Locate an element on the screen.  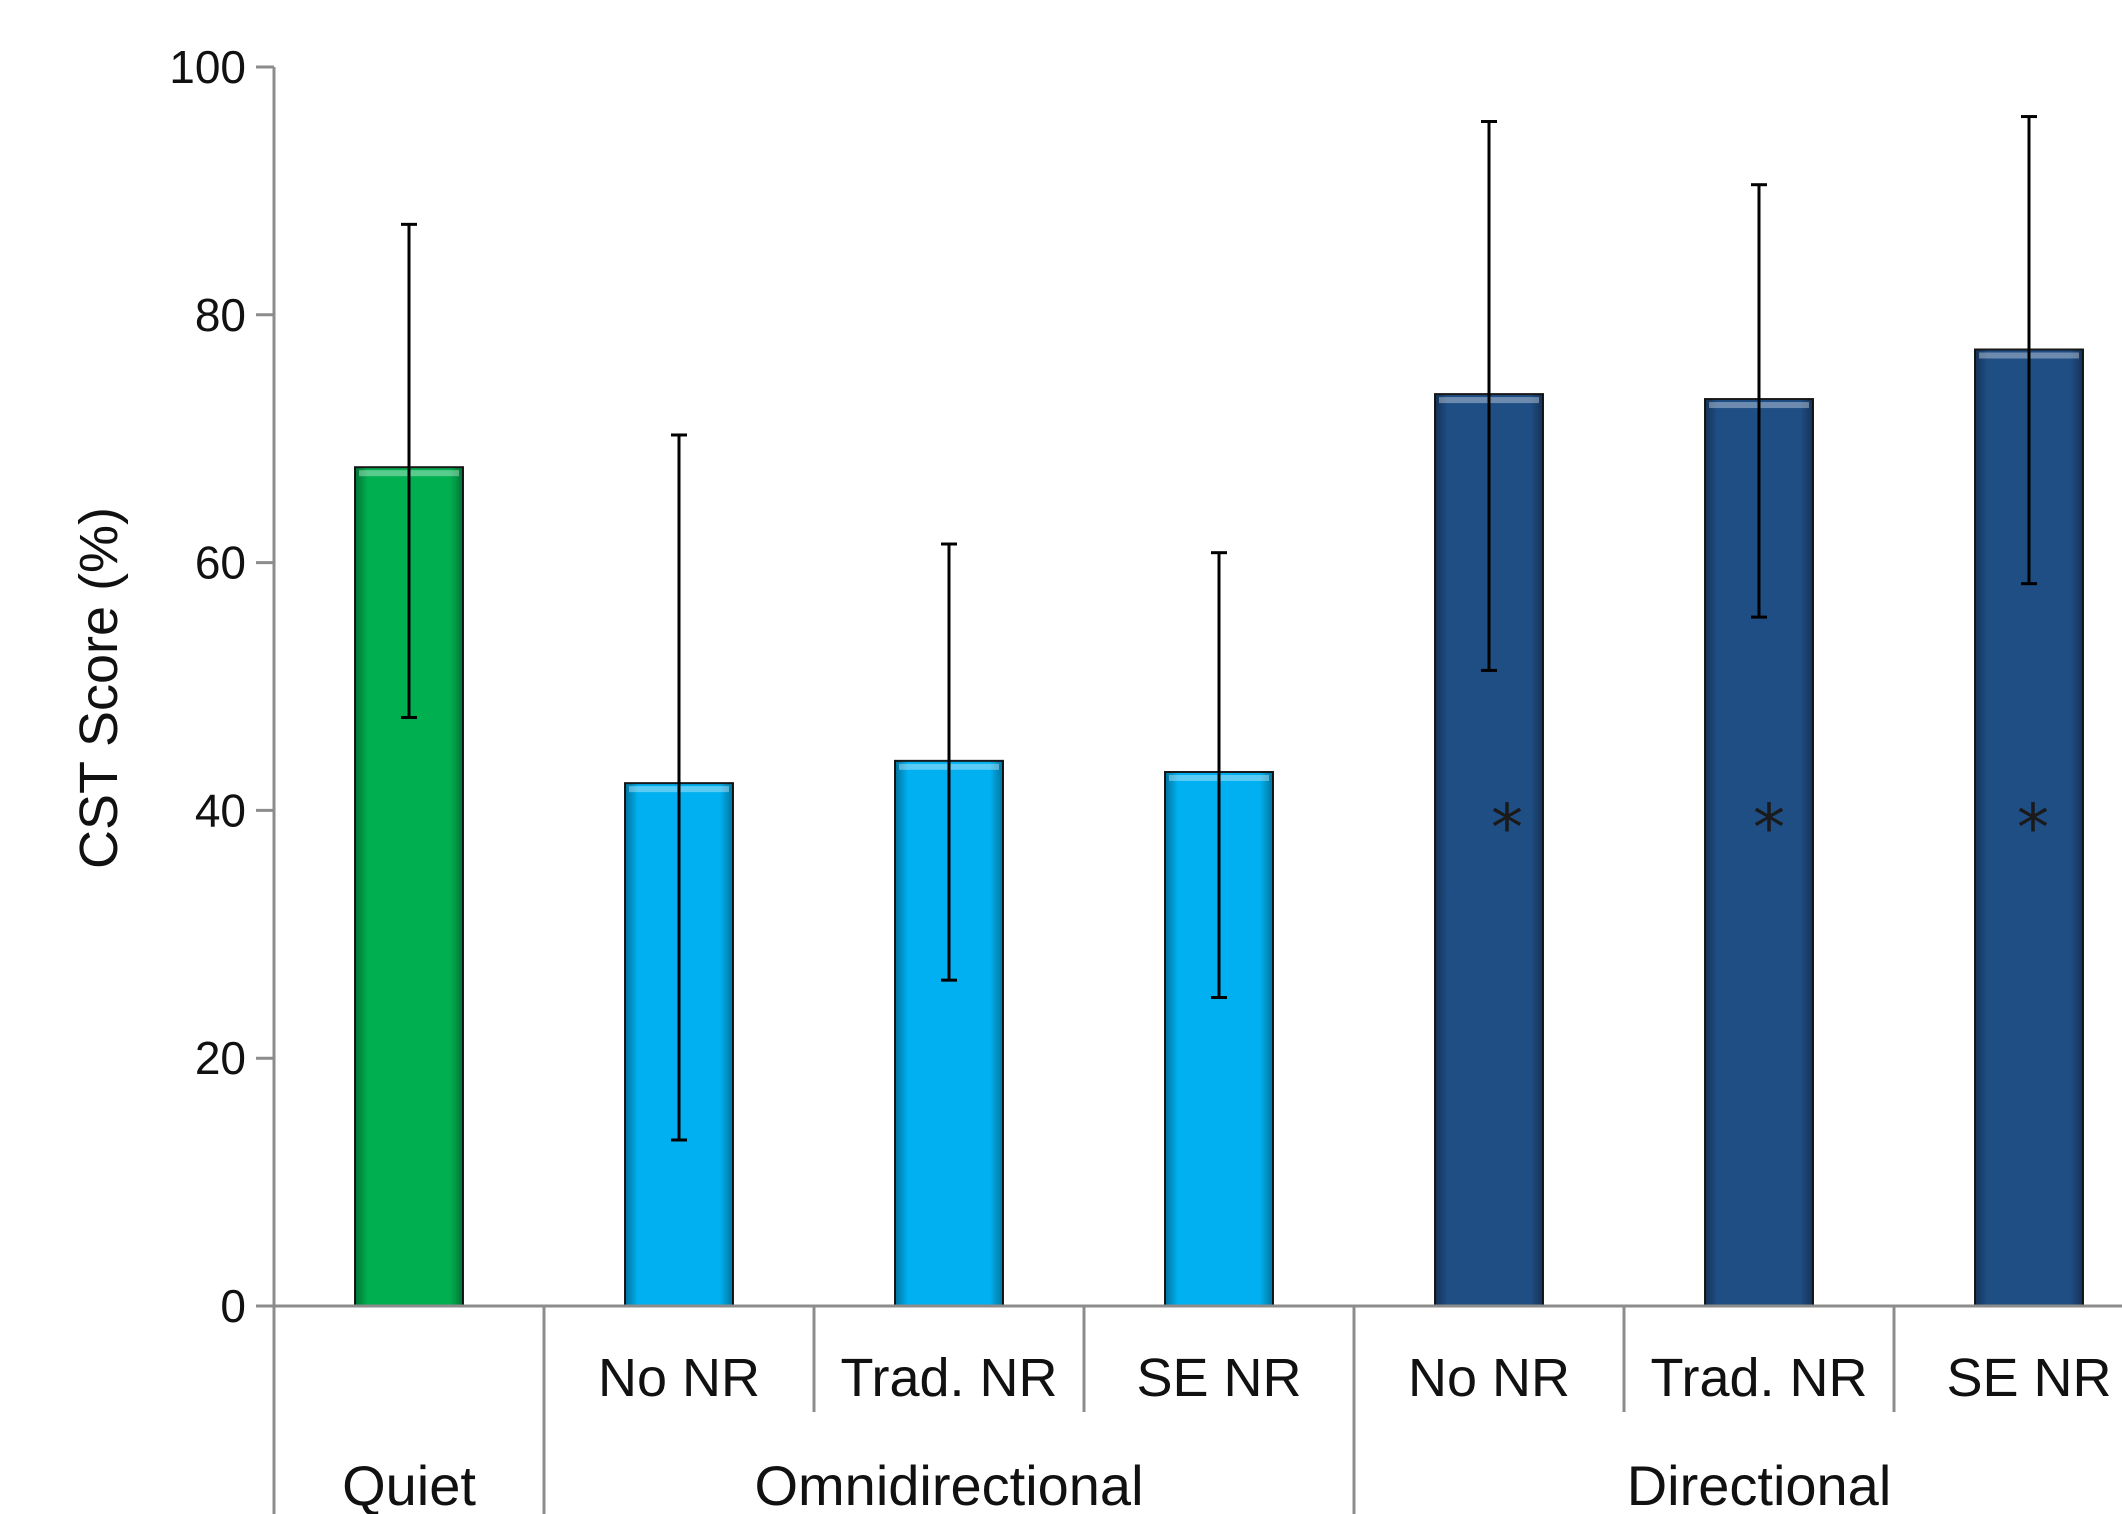
y-tick-label: 0 is located at coordinates (233, 1306).